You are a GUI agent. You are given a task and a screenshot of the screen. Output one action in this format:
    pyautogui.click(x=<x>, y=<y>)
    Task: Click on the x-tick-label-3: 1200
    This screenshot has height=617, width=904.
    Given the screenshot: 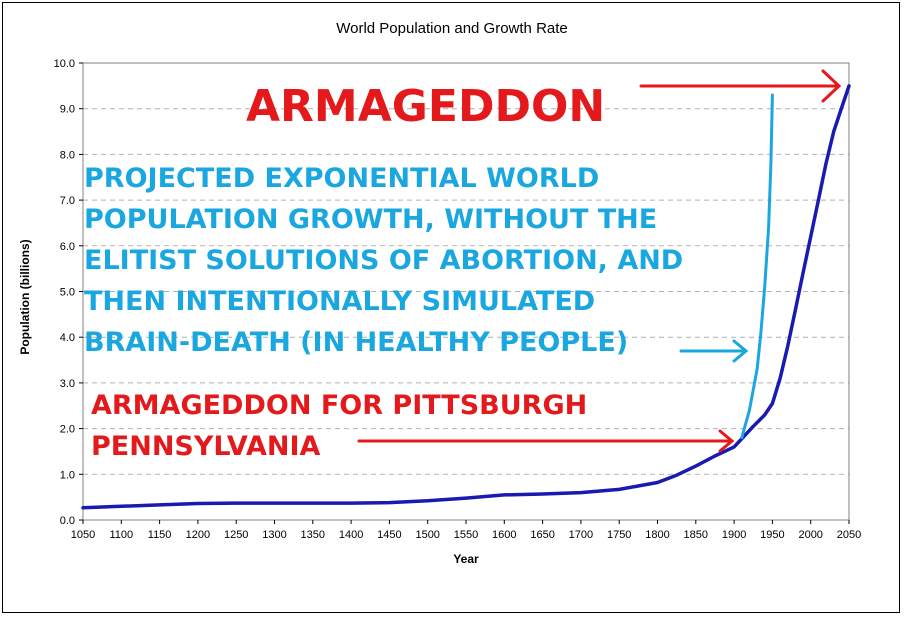 What is the action you would take?
    pyautogui.click(x=198, y=535)
    